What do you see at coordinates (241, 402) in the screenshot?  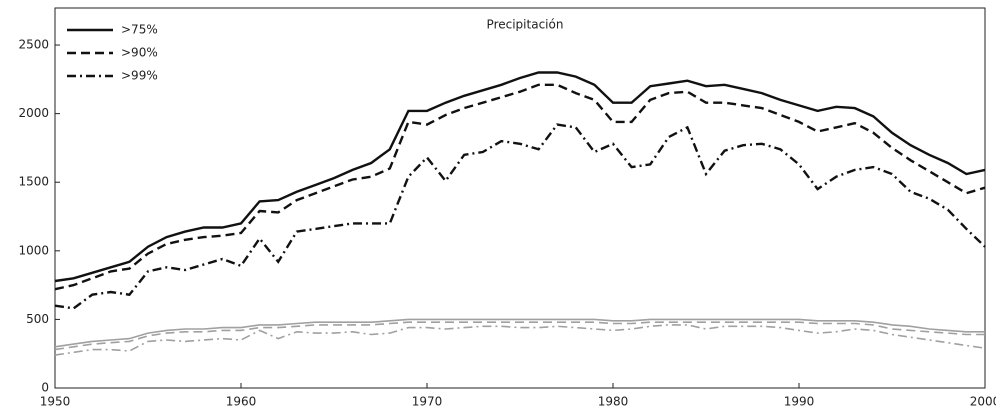 I see `x-tick-label: 1960` at bounding box center [241, 402].